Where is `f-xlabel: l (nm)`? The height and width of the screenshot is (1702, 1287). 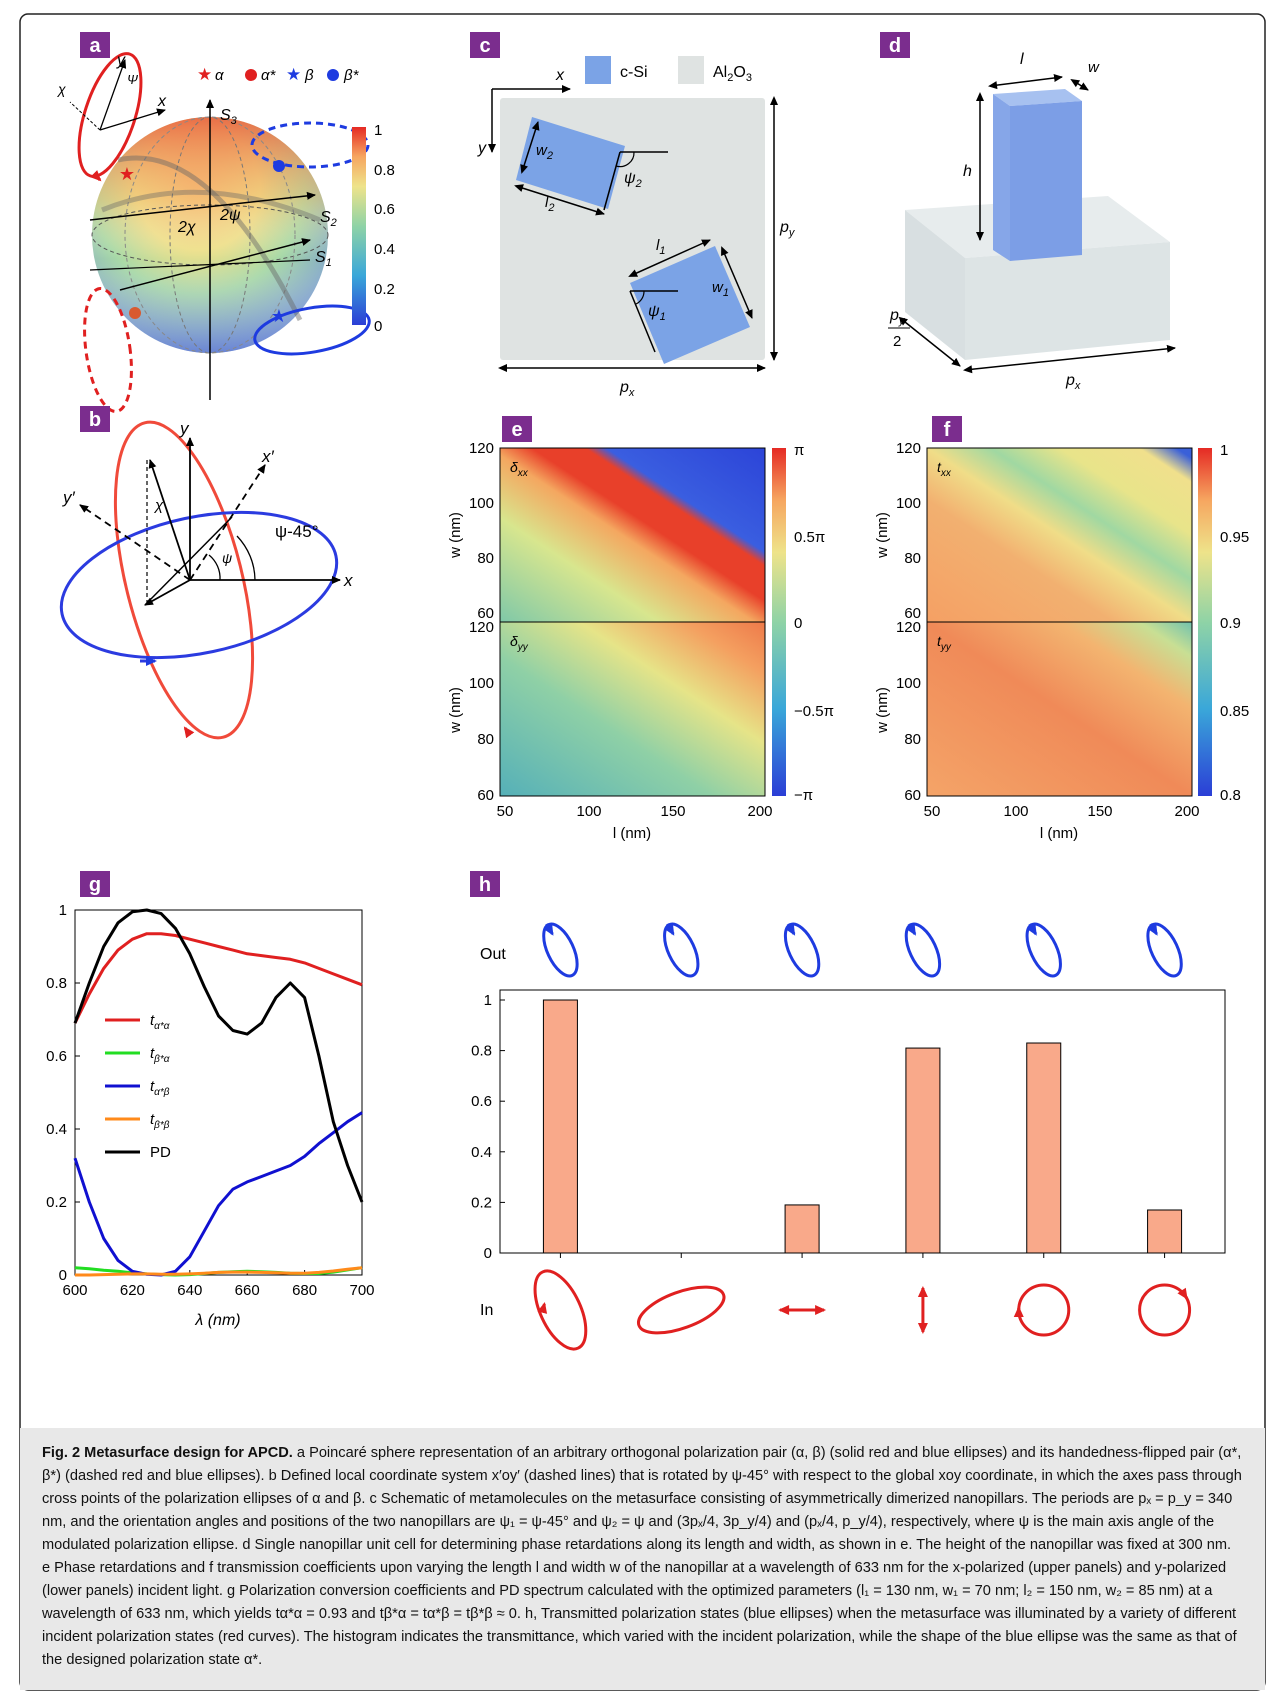 f-xlabel: l (nm) is located at coordinates (1059, 833).